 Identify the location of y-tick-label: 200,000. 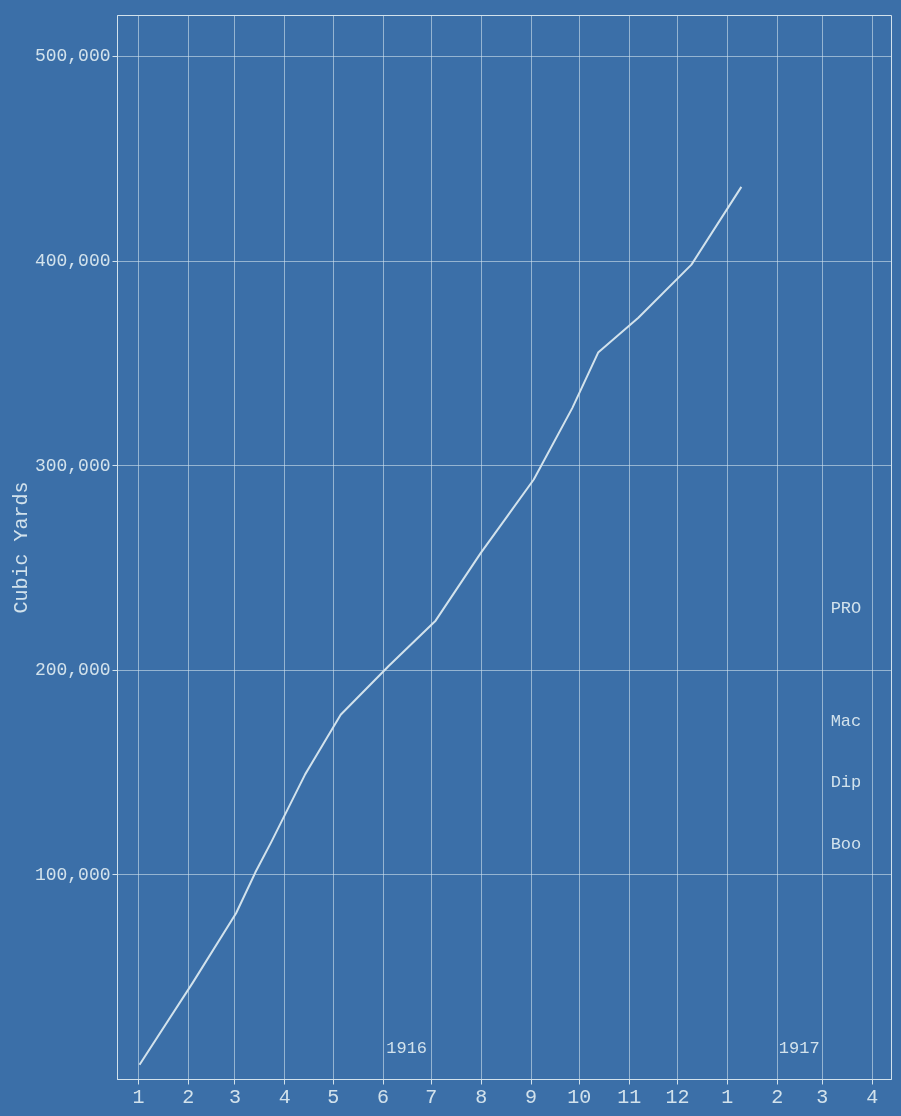
(72, 670).